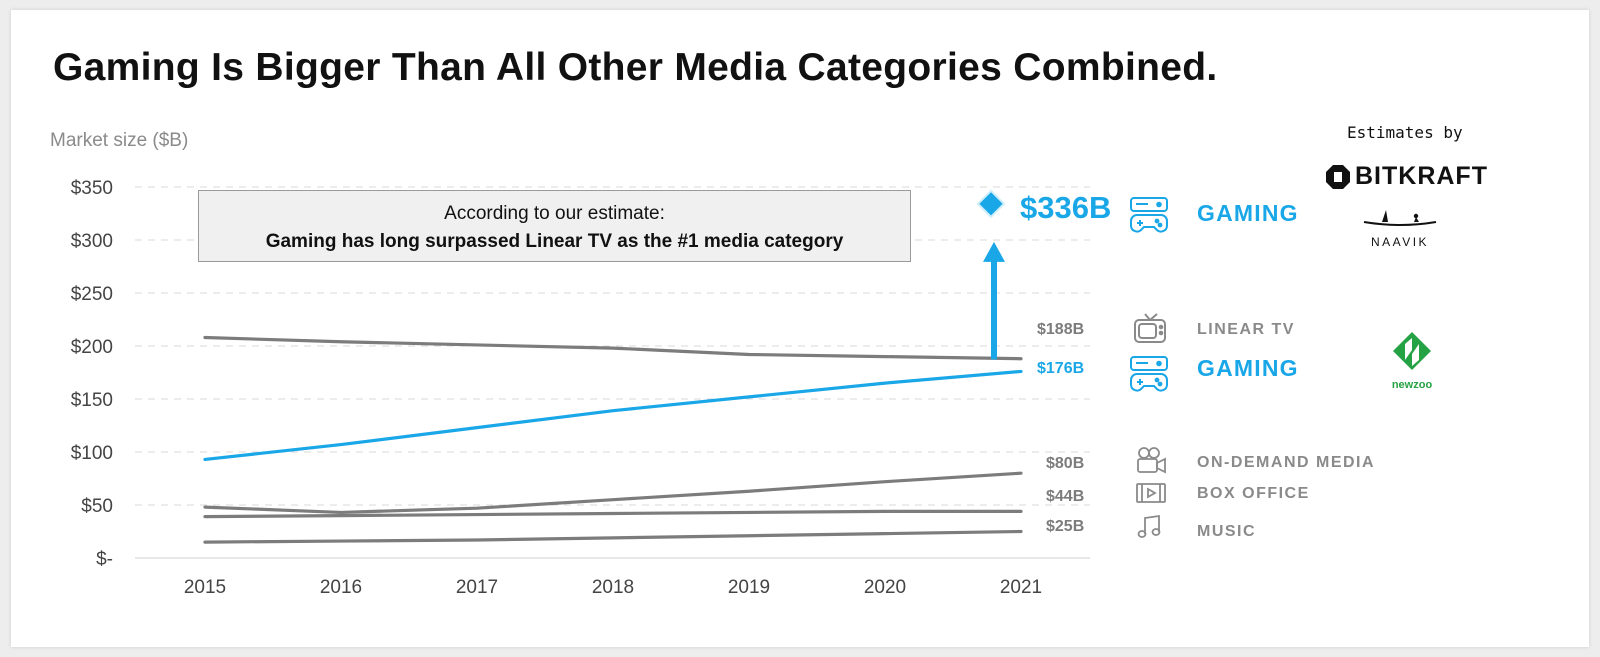 This screenshot has width=1600, height=657. What do you see at coordinates (1405, 132) in the screenshot?
I see `estimates-by-label: Estimates by` at bounding box center [1405, 132].